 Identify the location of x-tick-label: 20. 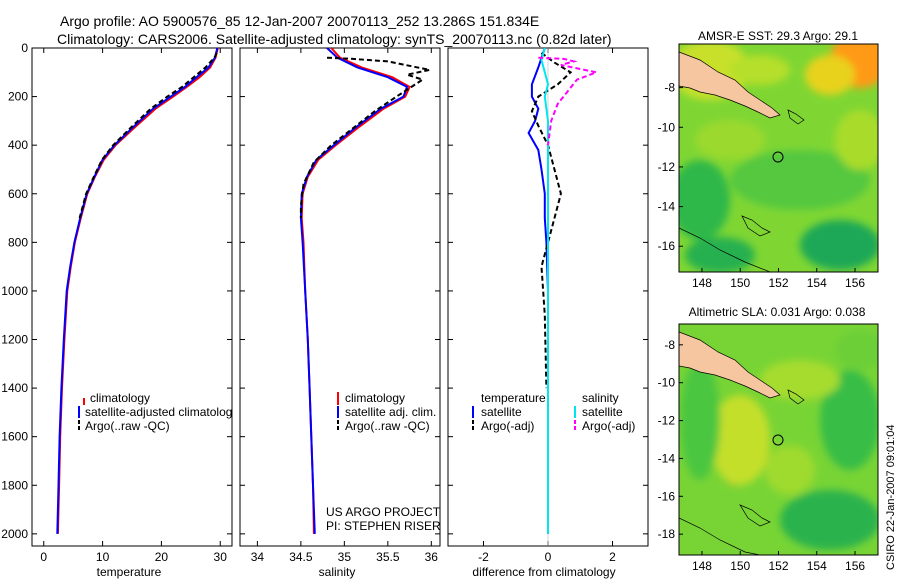
(162, 557).